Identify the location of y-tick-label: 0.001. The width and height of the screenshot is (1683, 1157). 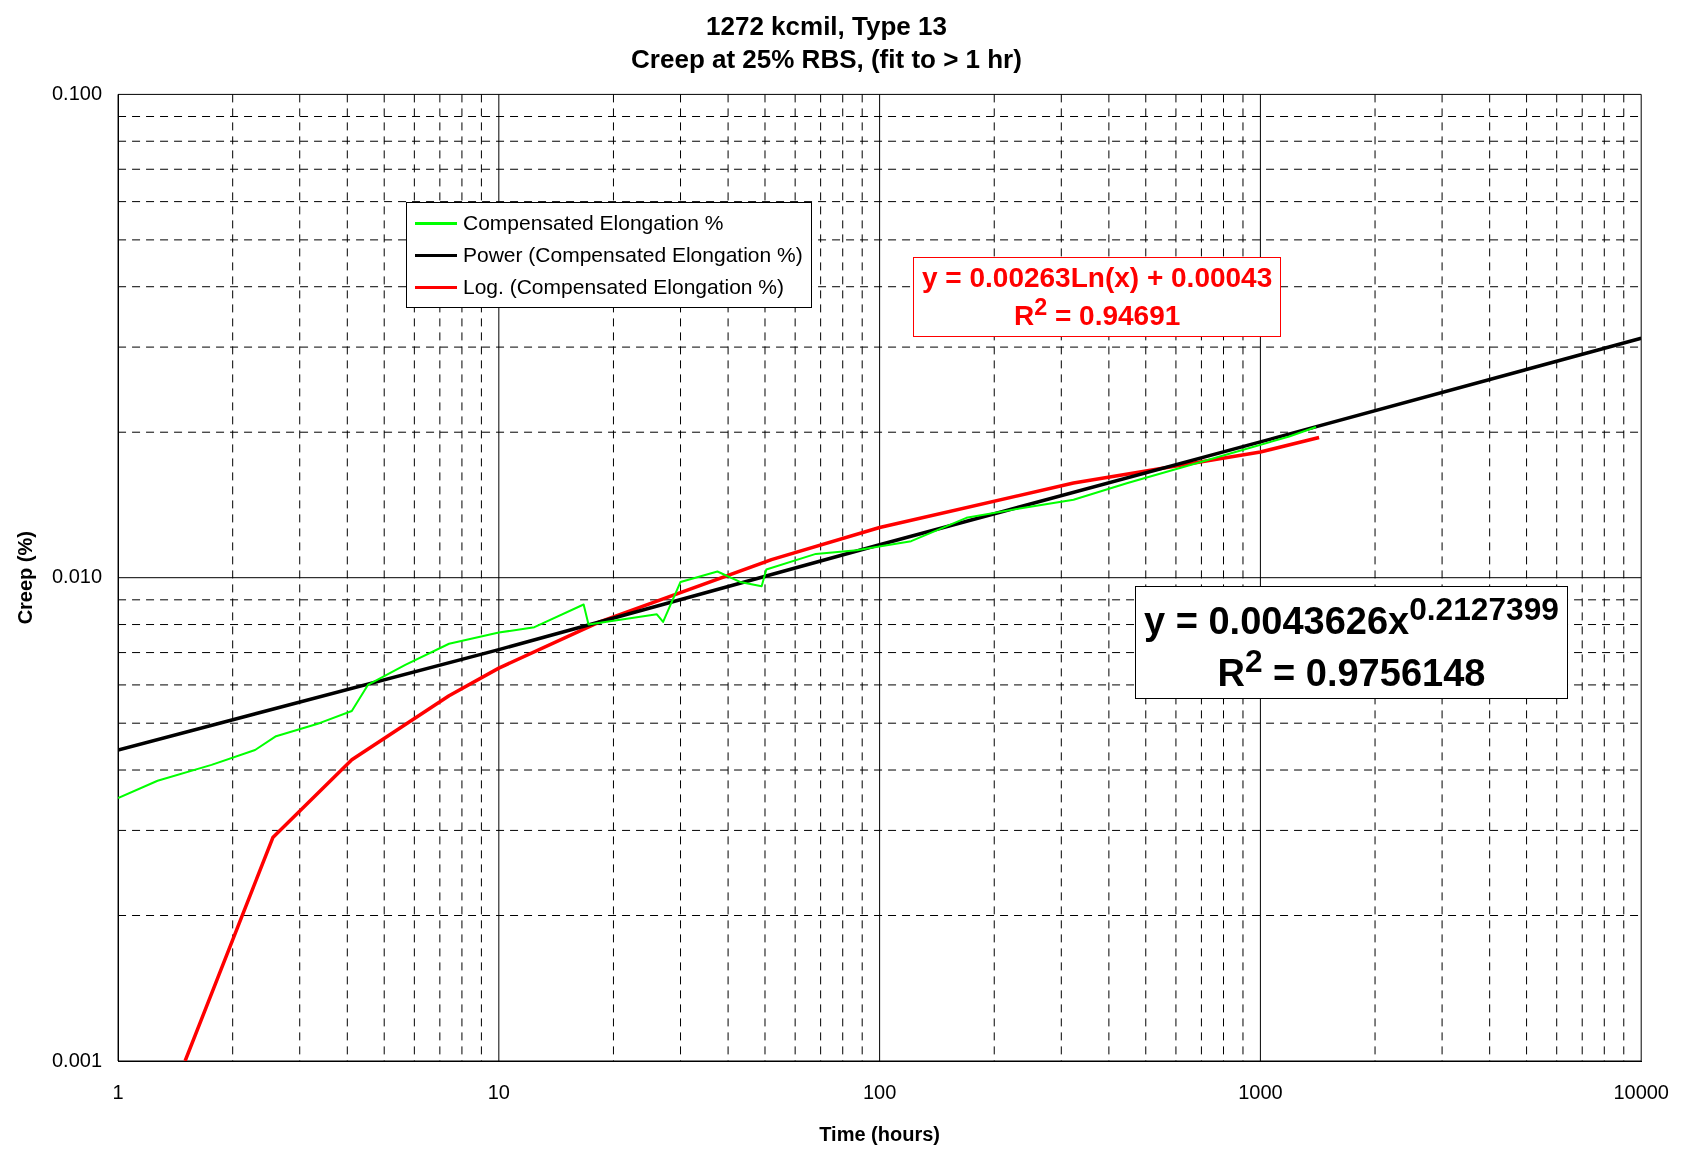
(77, 1059).